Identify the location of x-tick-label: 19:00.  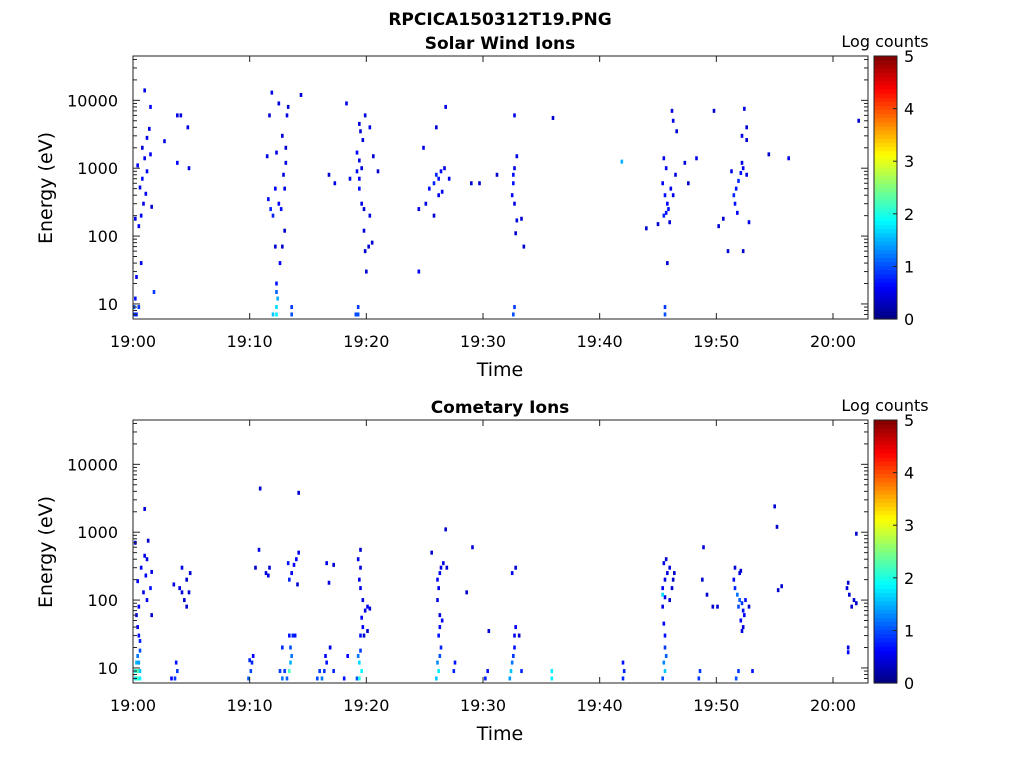
(133, 341).